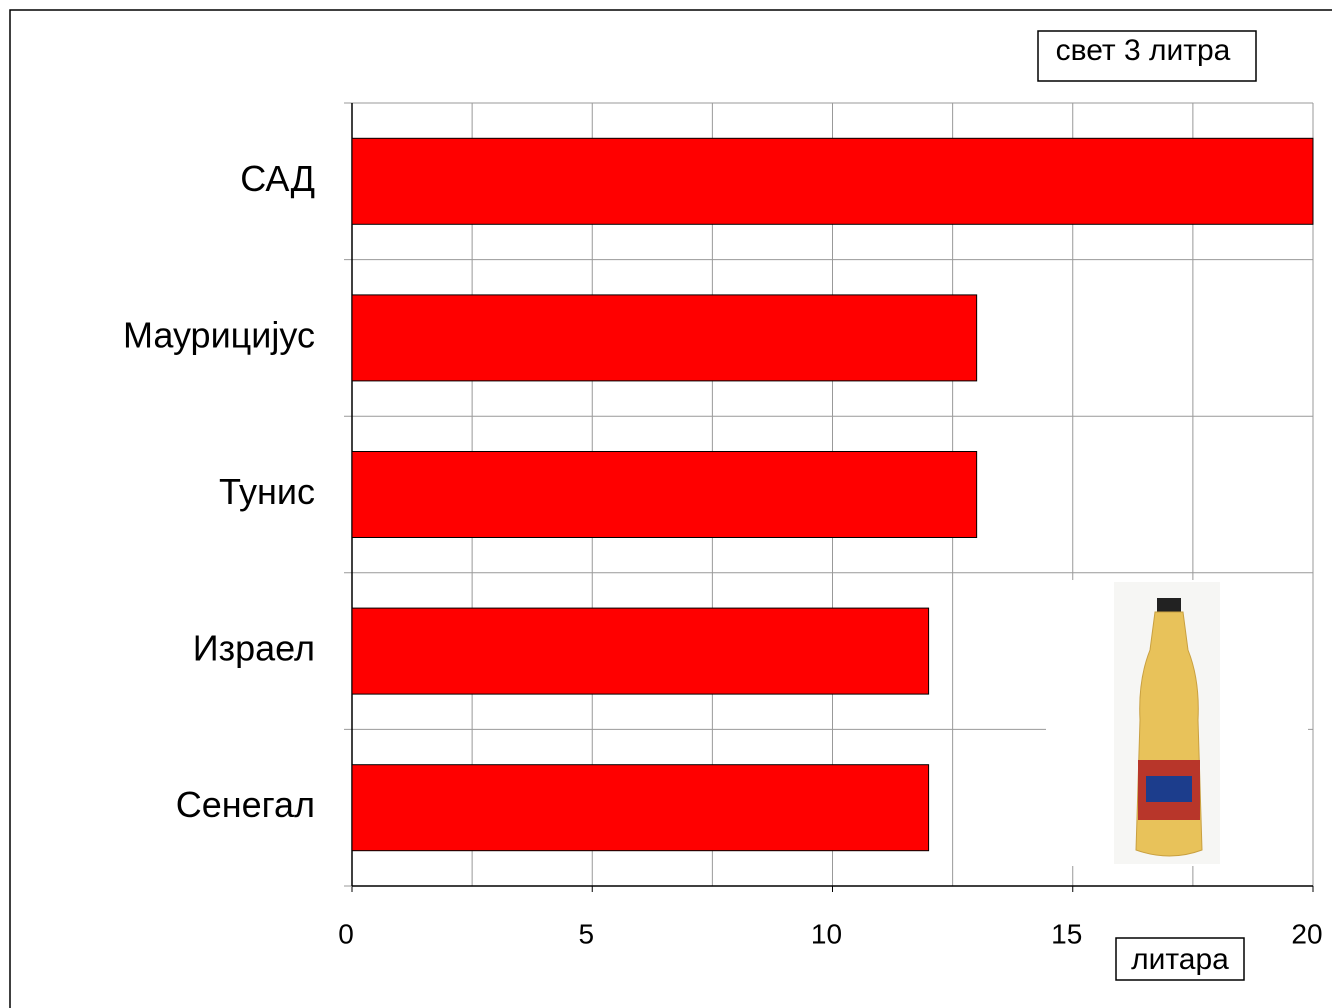 This screenshot has height=1008, width=1332. I want to click on x-tick-label: 20, so click(1306, 933).